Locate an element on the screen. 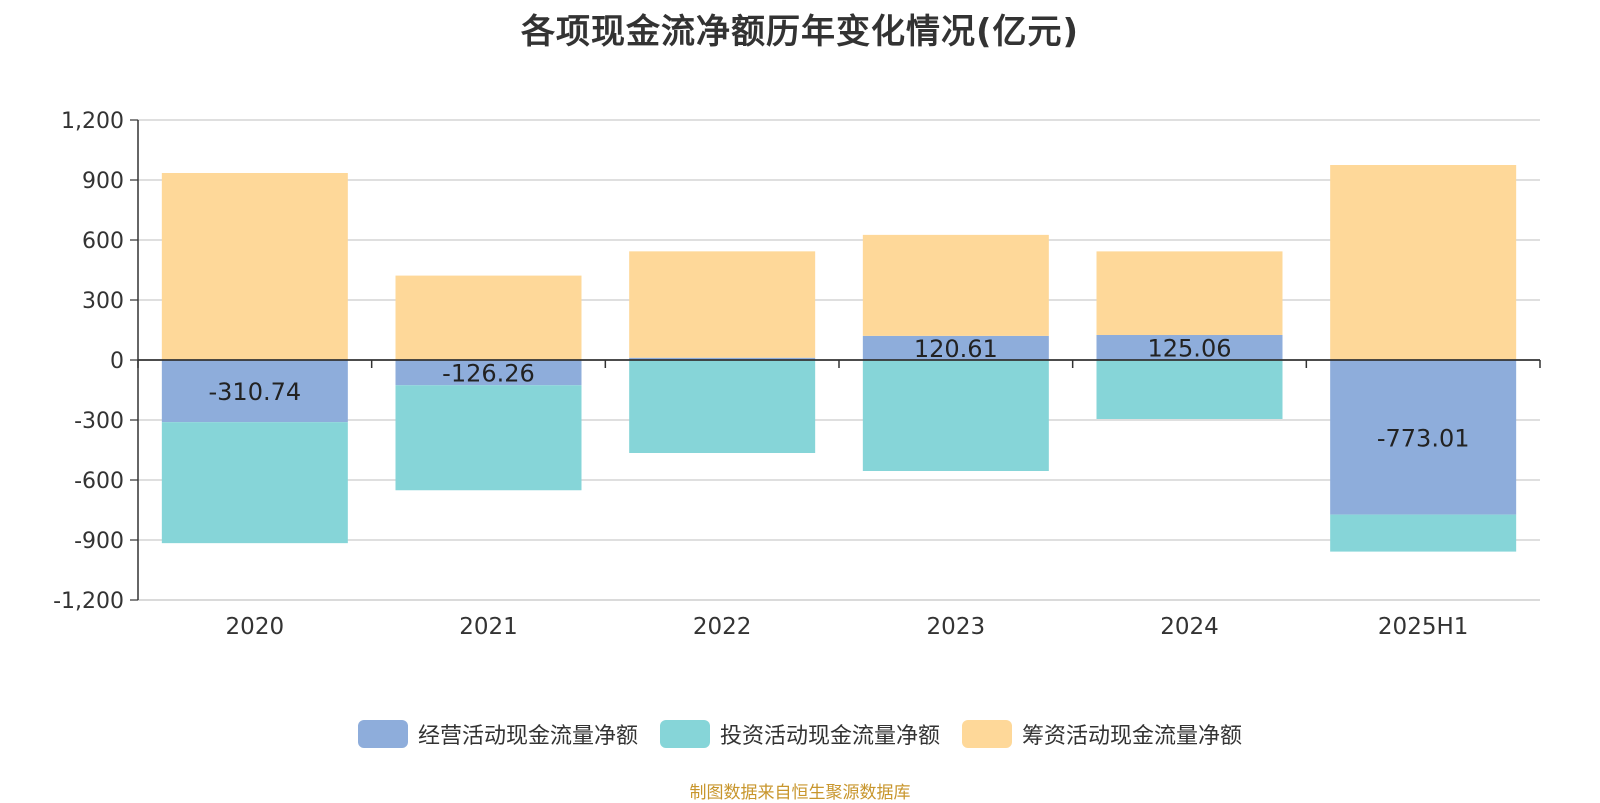 The width and height of the screenshot is (1600, 803). bar-operating-2024 is located at coordinates (1189, 347).